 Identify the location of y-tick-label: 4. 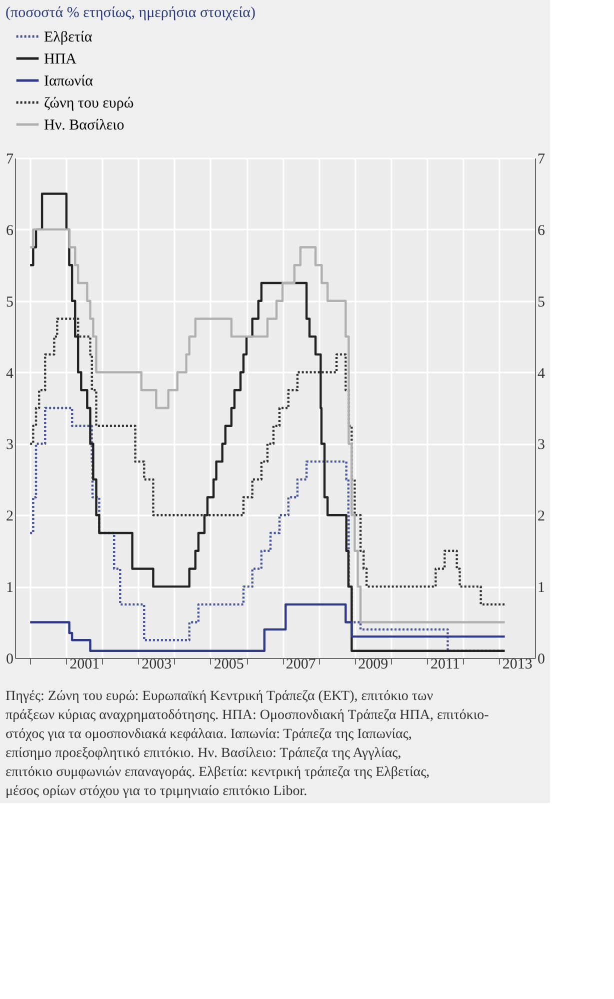
(10, 374).